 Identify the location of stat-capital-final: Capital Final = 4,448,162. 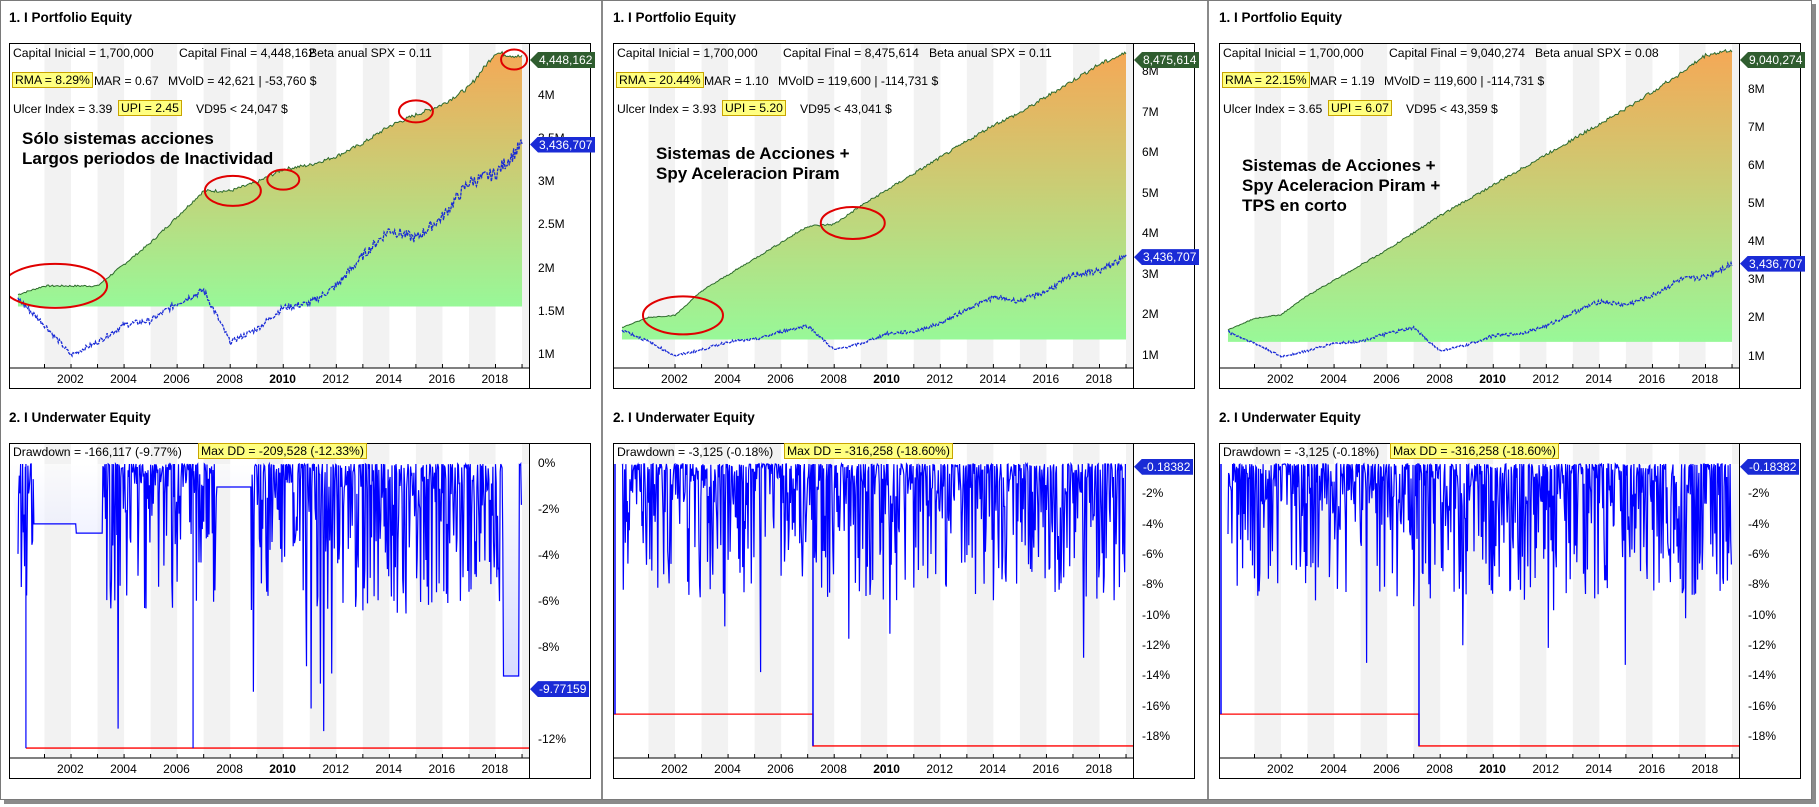
(247, 53).